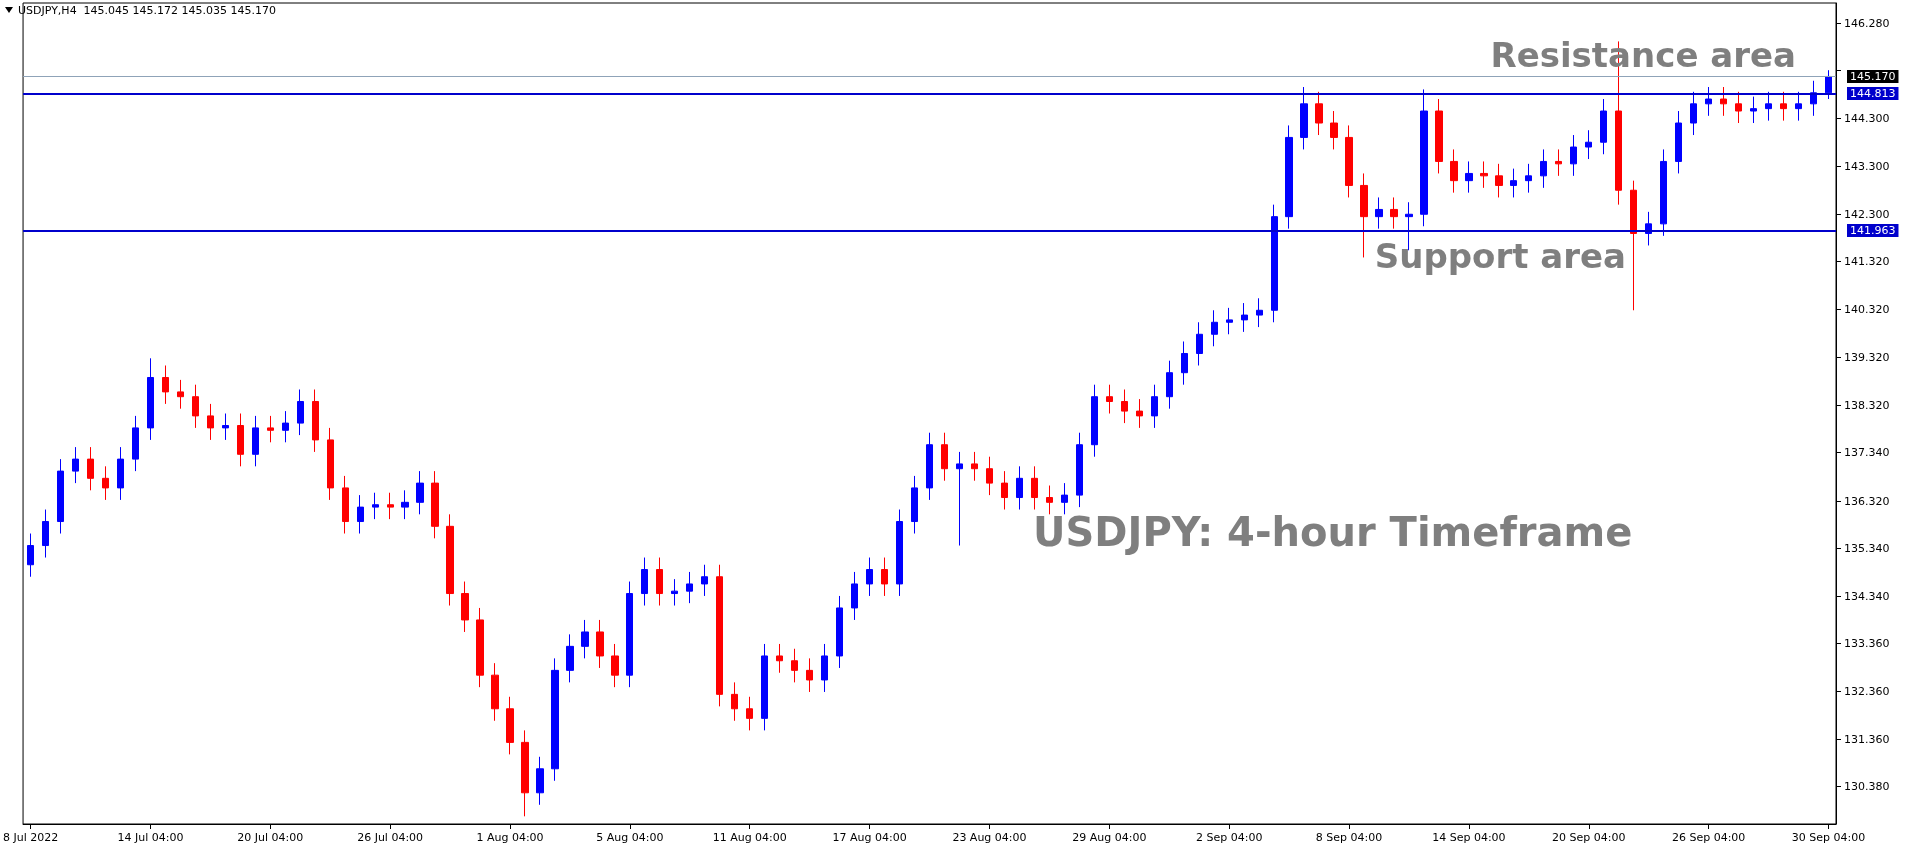 Image resolution: width=1916 pixels, height=850 pixels. I want to click on x-tick-label: 26 Sep 04:00, so click(1708, 837).